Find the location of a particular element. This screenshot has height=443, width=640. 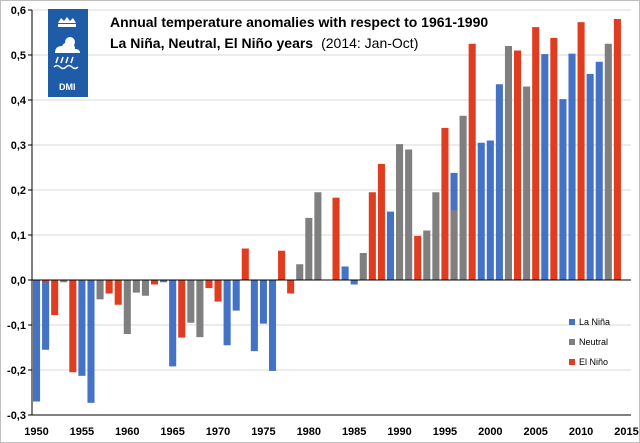

subtitle-el-nino: El Niño is located at coordinates (248, 43).